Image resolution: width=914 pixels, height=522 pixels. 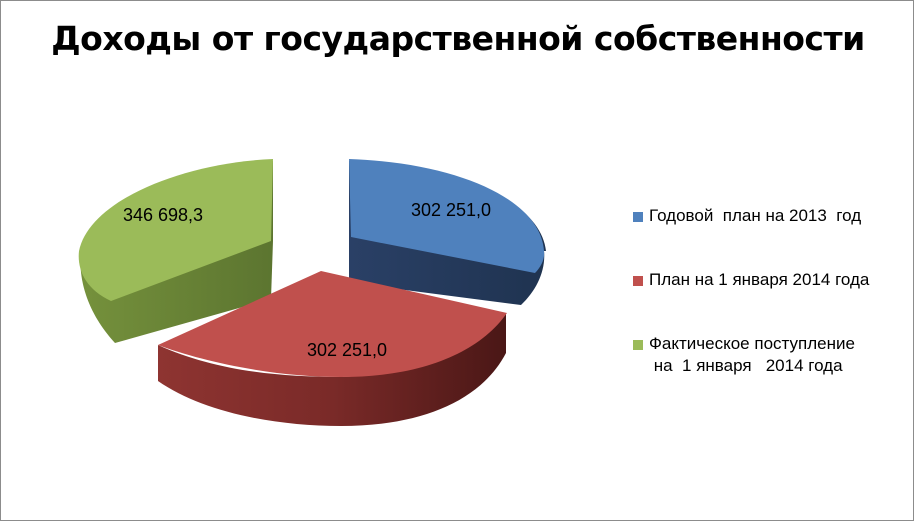 I want to click on legend-label-plan-jan-2014: План на 1 января 2014 года, so click(x=759, y=279).